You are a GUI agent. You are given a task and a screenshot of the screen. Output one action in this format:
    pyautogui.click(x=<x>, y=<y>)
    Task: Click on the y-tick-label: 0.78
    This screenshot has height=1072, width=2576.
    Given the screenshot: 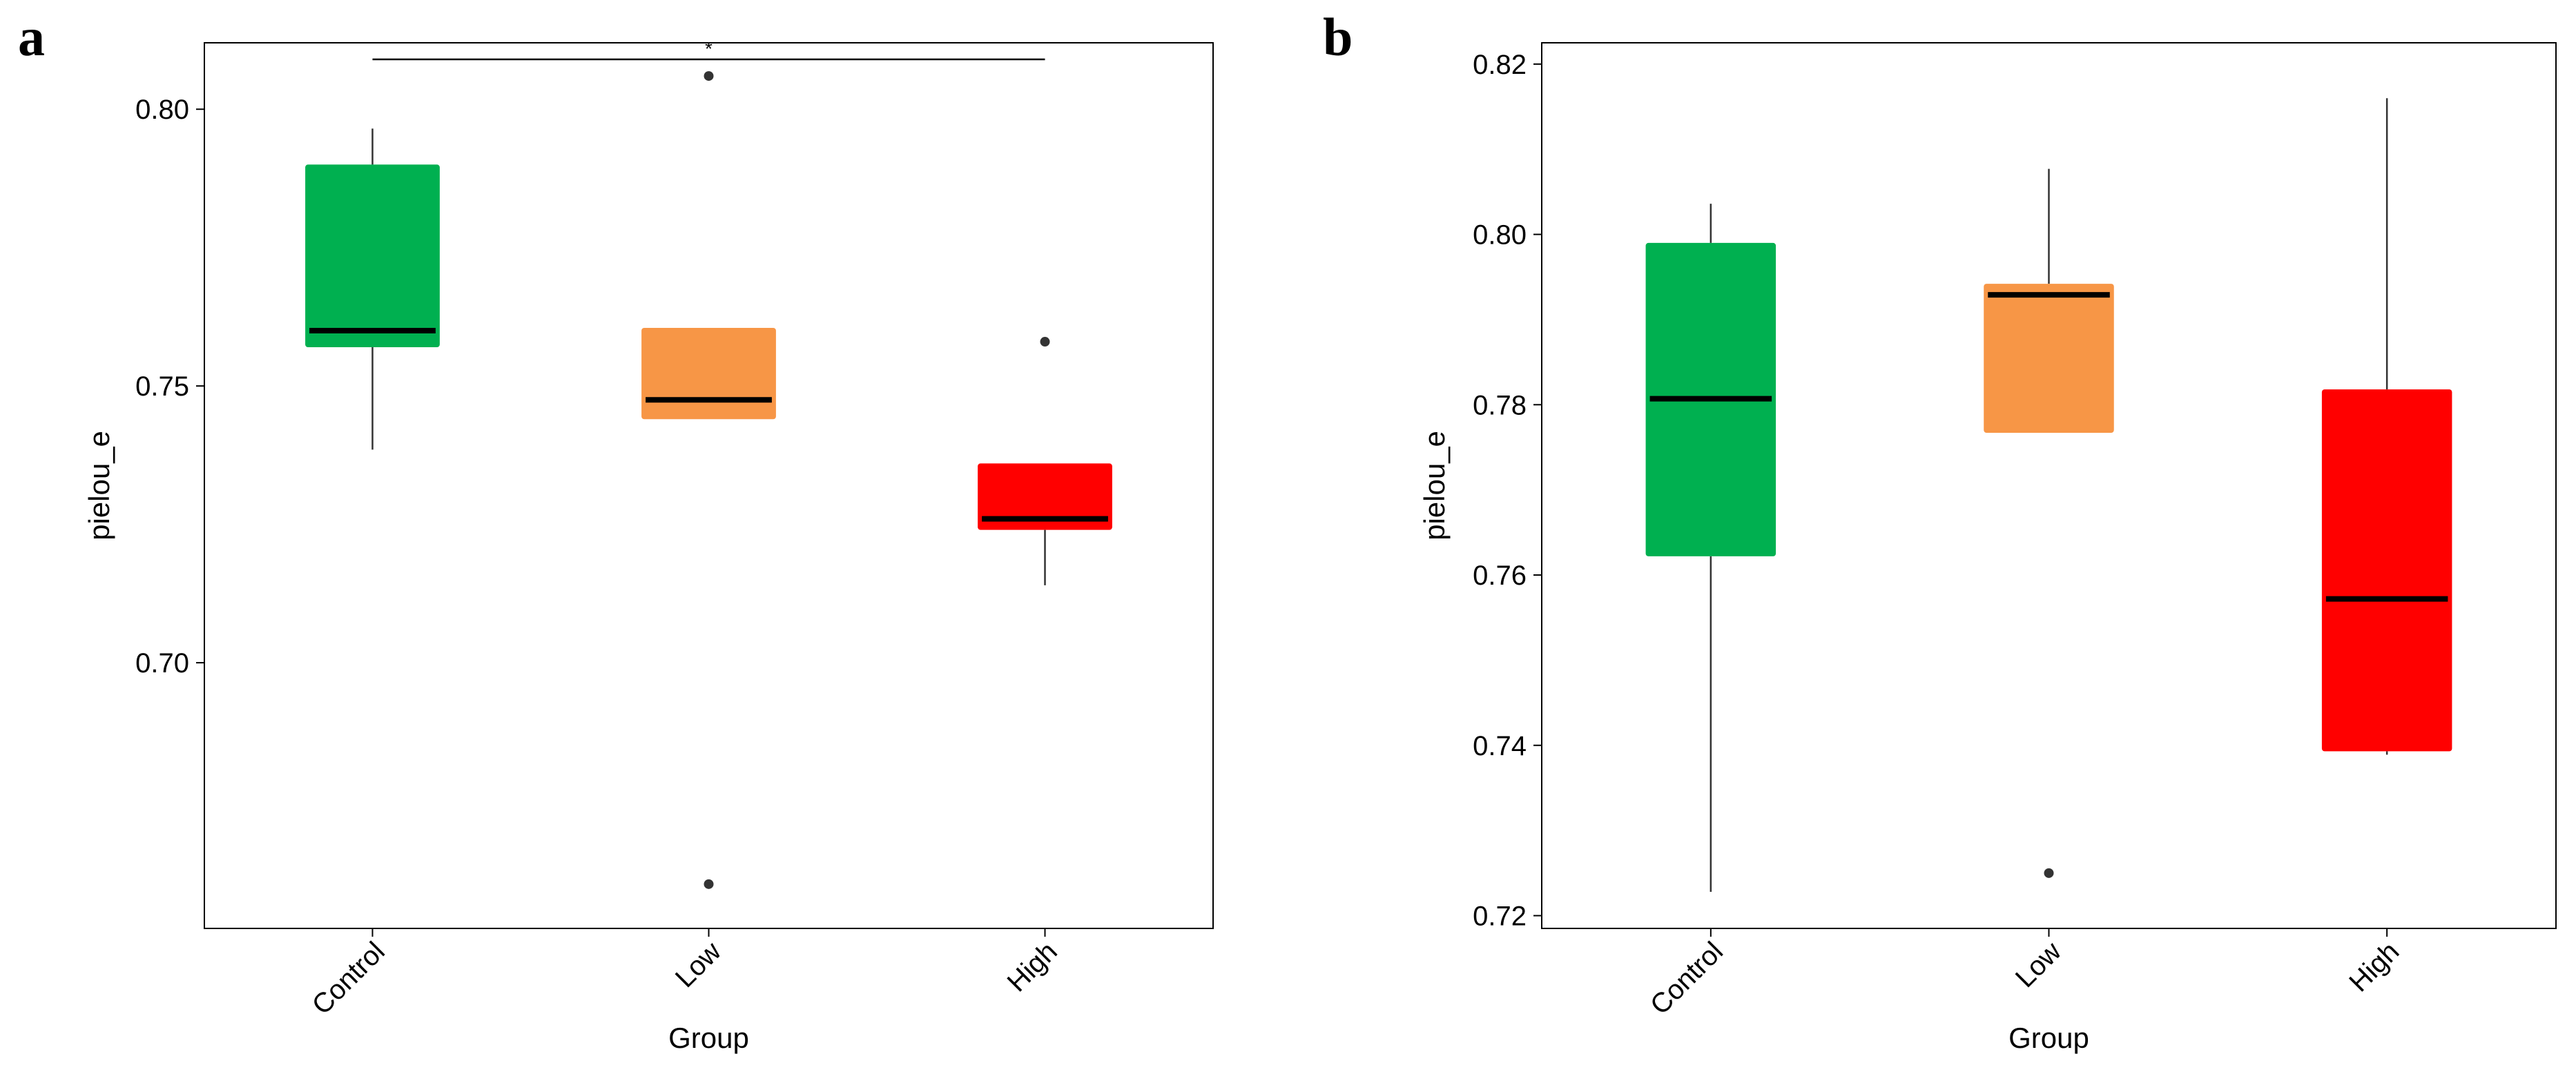 What is the action you would take?
    pyautogui.click(x=1500, y=405)
    